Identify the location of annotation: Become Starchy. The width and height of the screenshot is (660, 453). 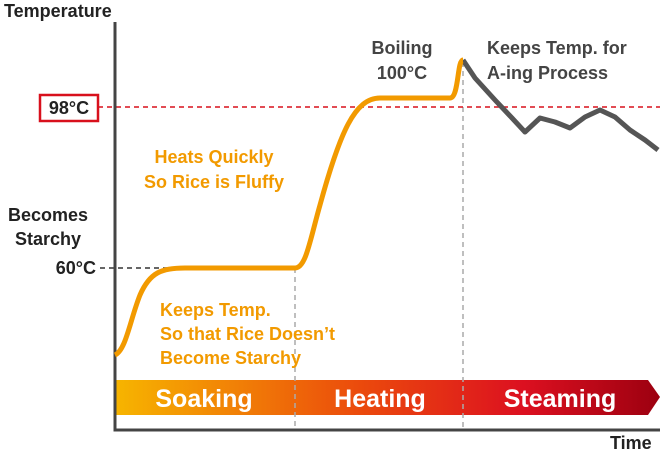
(230, 358).